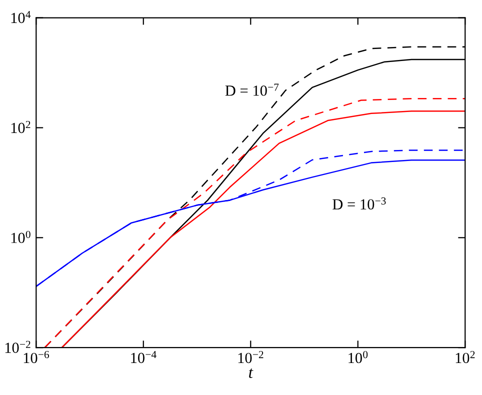 The height and width of the screenshot is (395, 482). What do you see at coordinates (359, 203) in the screenshot?
I see `annotation: D = 10$^{−3}$` at bounding box center [359, 203].